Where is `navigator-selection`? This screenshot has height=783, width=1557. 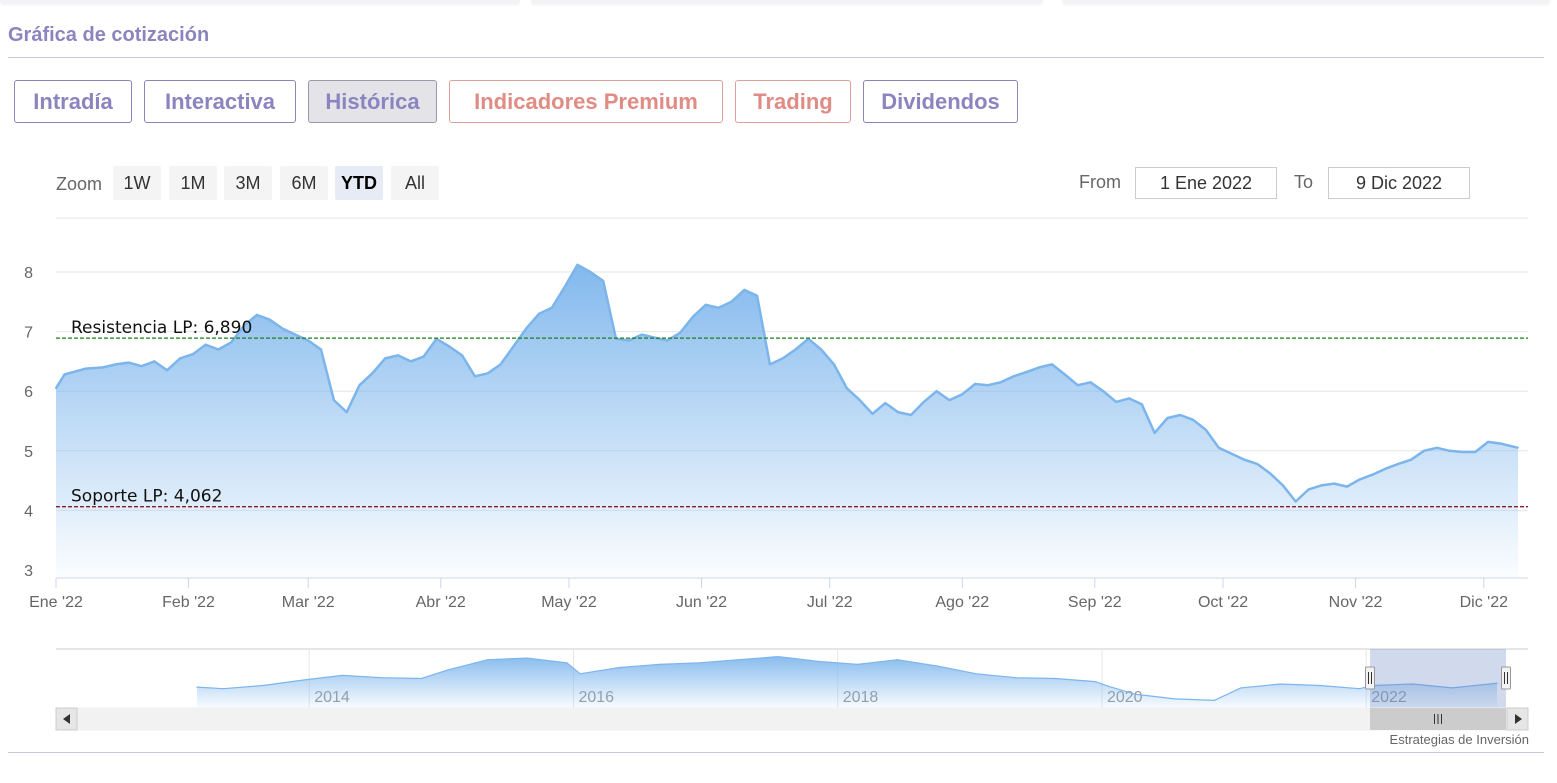
navigator-selection is located at coordinates (1438, 678).